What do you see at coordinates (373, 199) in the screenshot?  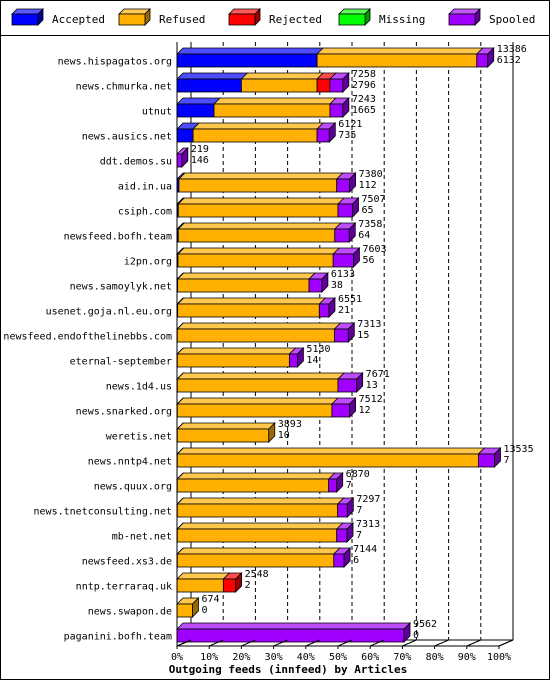 I see `total-label: 7507` at bounding box center [373, 199].